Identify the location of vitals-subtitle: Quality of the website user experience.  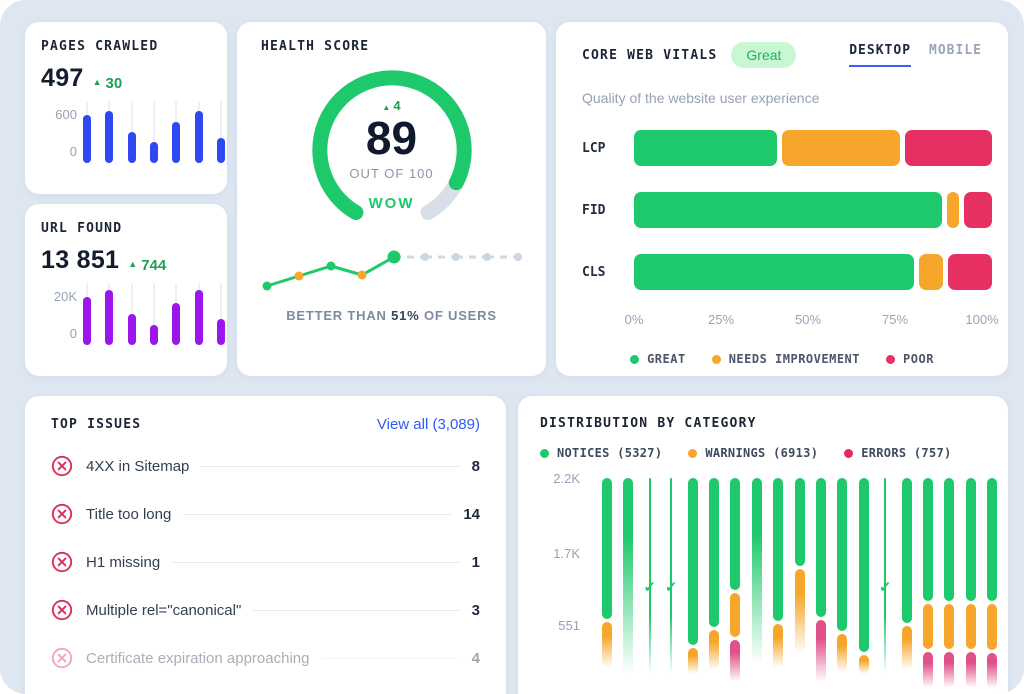
(701, 98).